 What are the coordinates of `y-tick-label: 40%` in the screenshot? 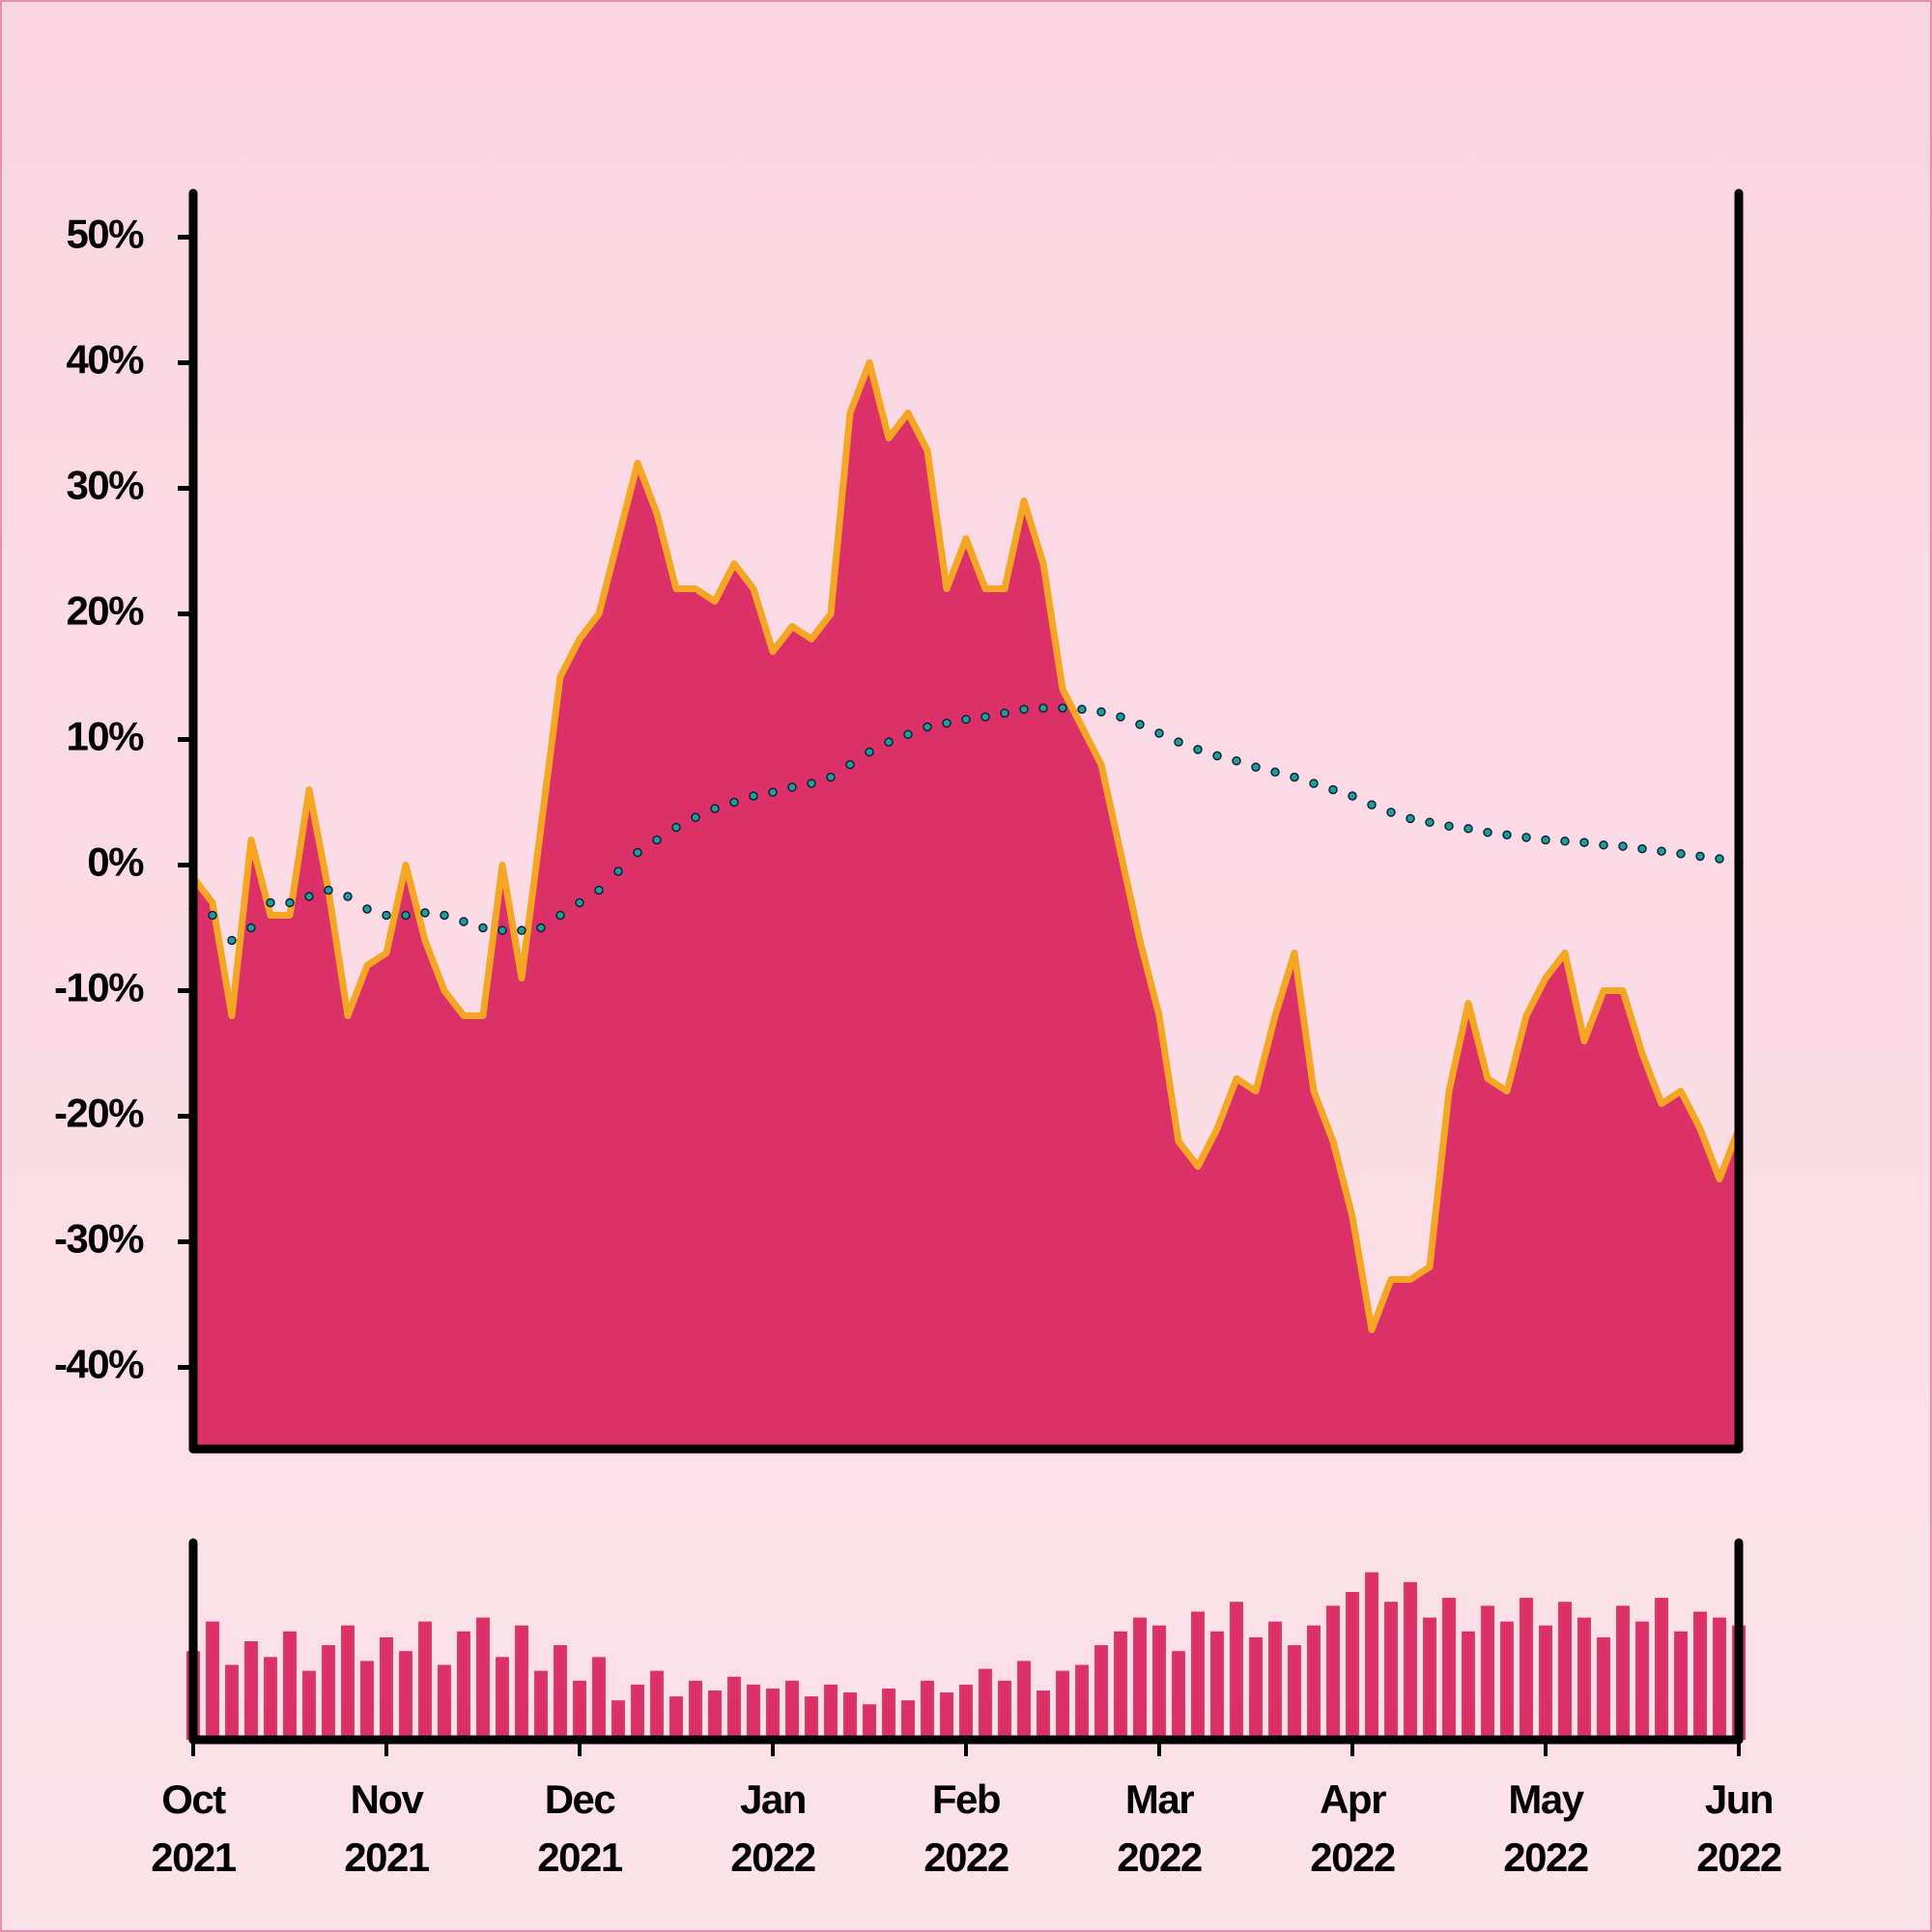 It's located at (105, 360).